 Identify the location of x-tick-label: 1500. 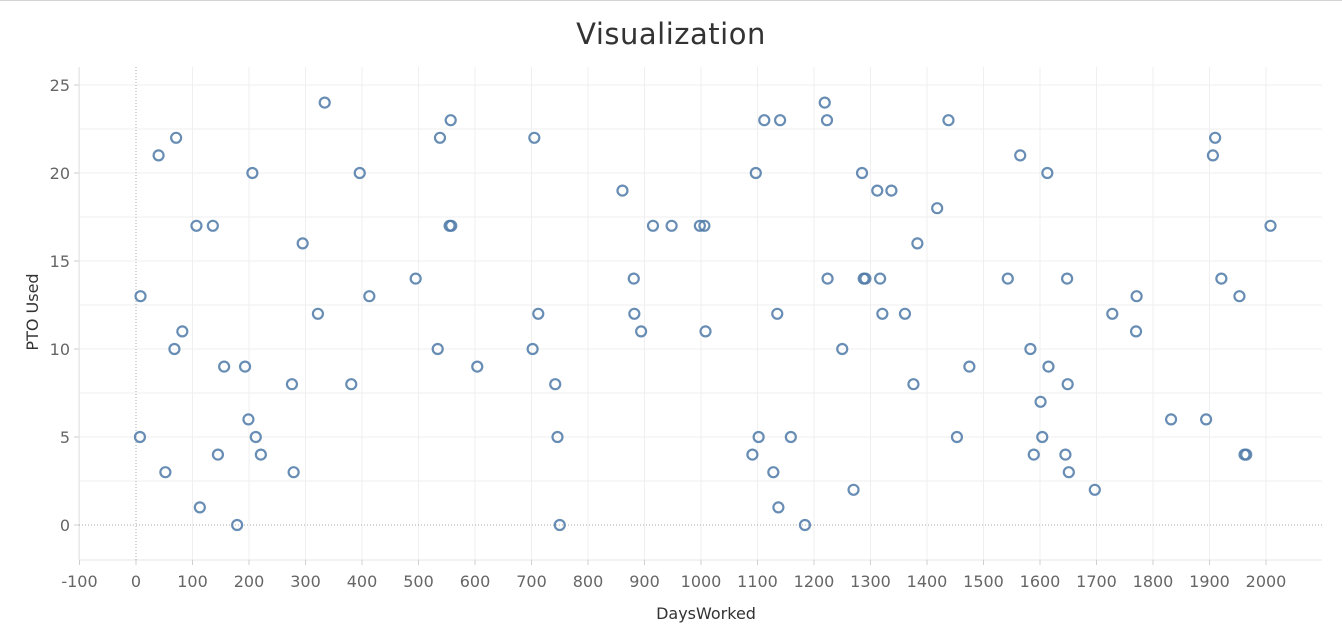
(983, 581).